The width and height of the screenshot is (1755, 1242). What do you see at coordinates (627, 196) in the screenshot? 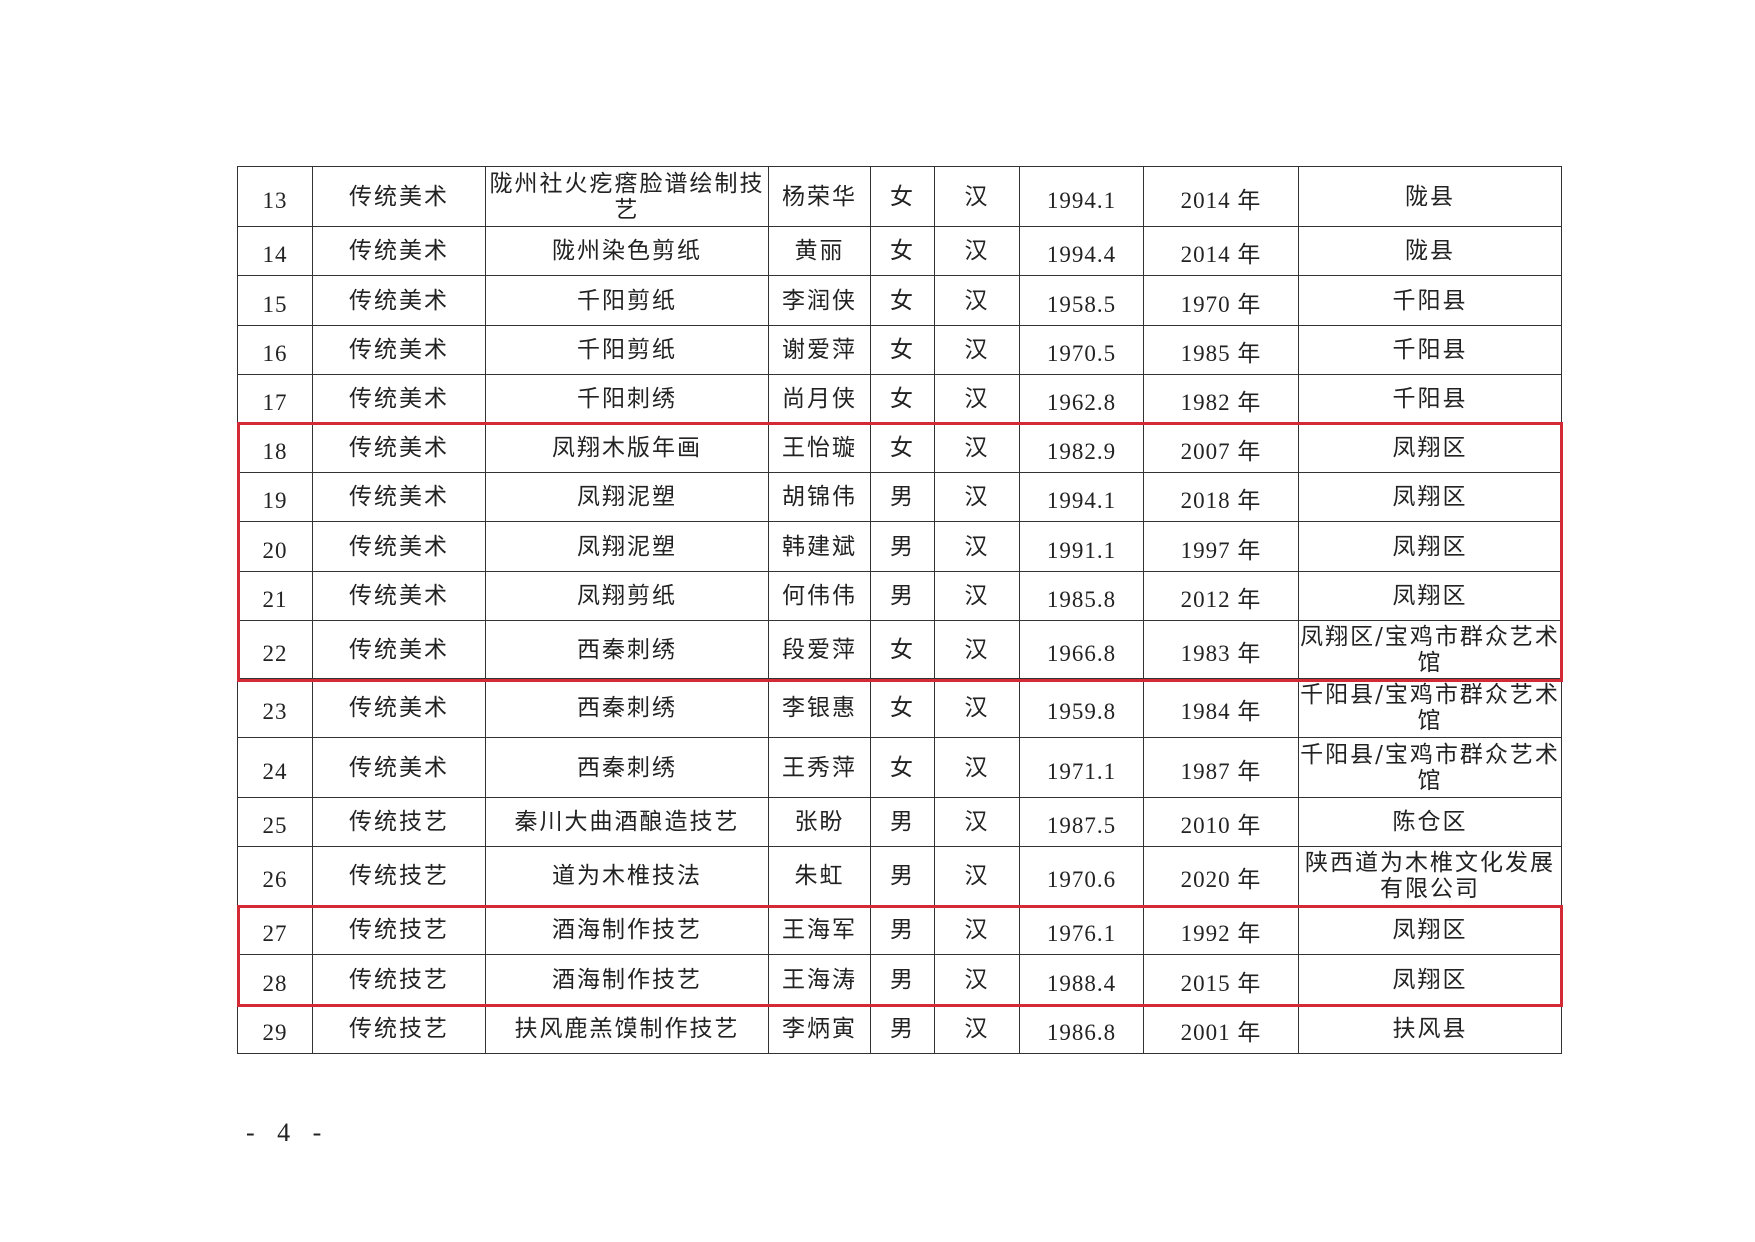
I see `cell-project: 陇州社火疙瘩脸谱绘制技艺` at bounding box center [627, 196].